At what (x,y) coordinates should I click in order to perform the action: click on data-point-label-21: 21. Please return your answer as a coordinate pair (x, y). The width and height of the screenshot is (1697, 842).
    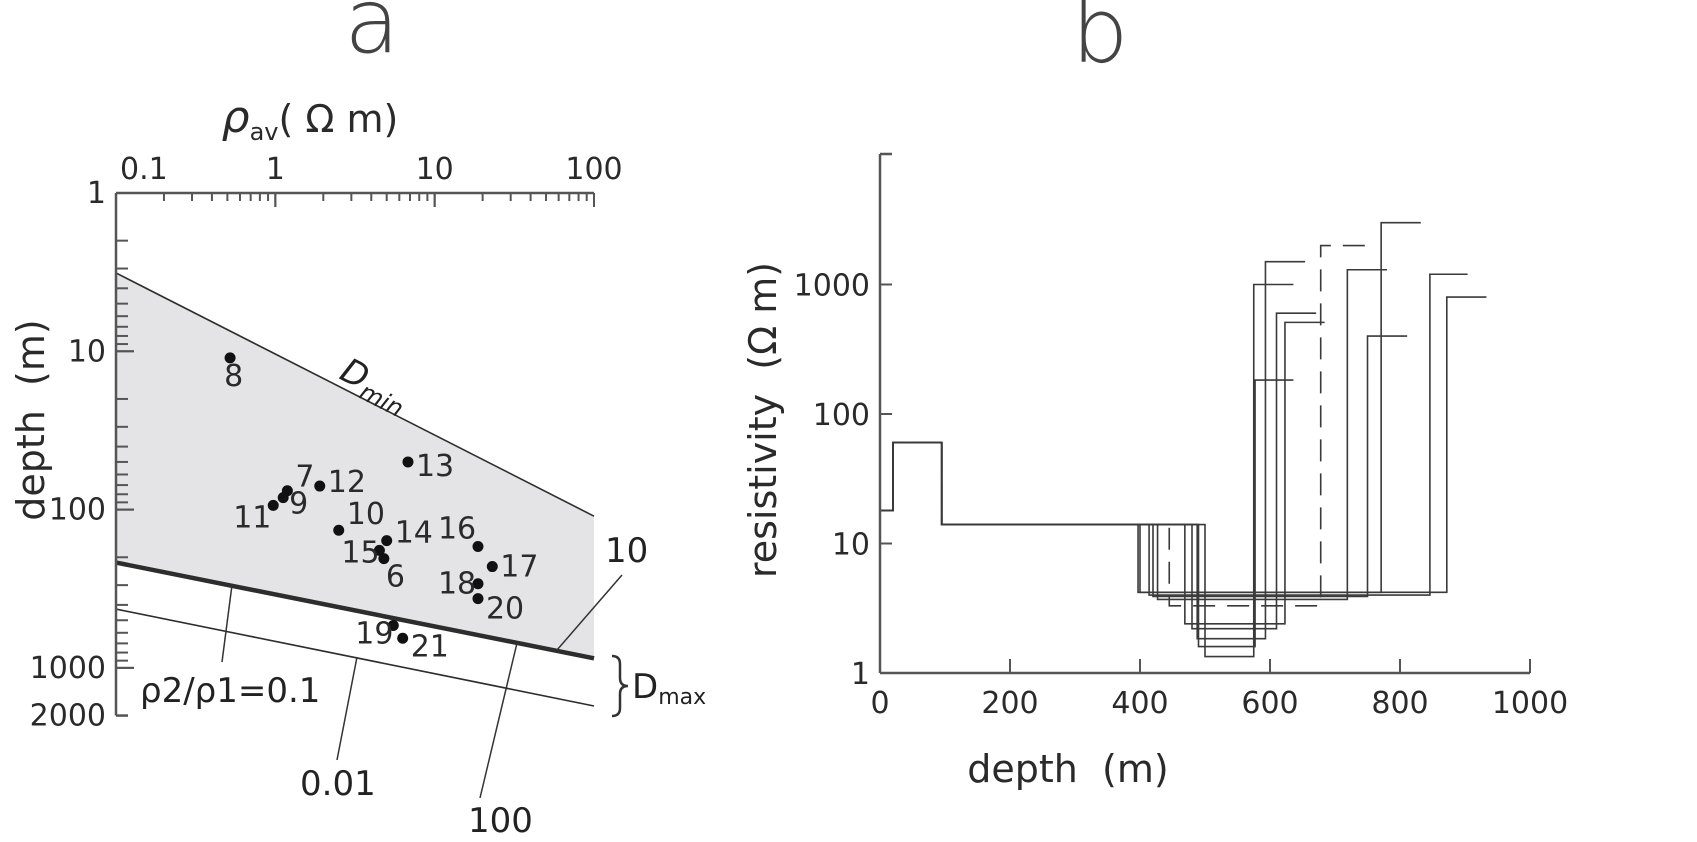
    Looking at the image, I should click on (430, 646).